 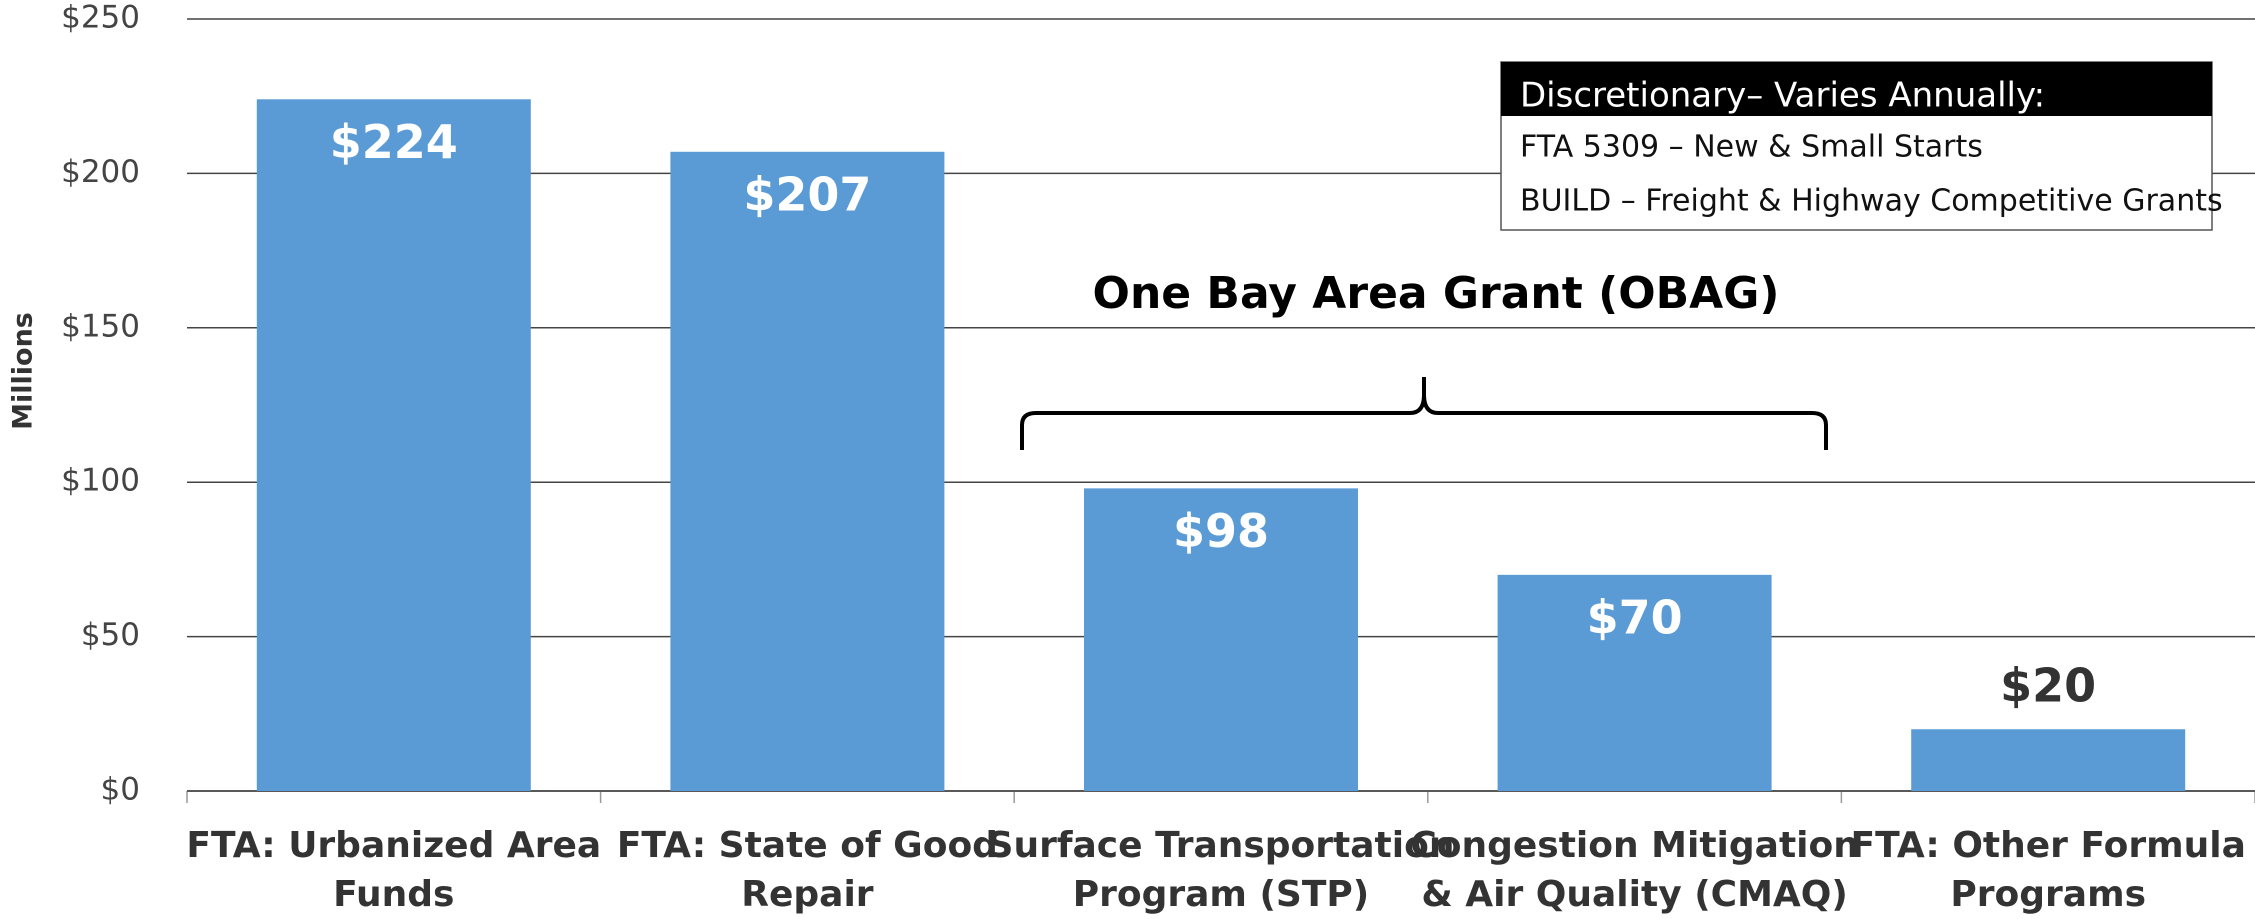 I want to click on x-tick-label: & Air Quality (CMAQ), so click(x=1634, y=894).